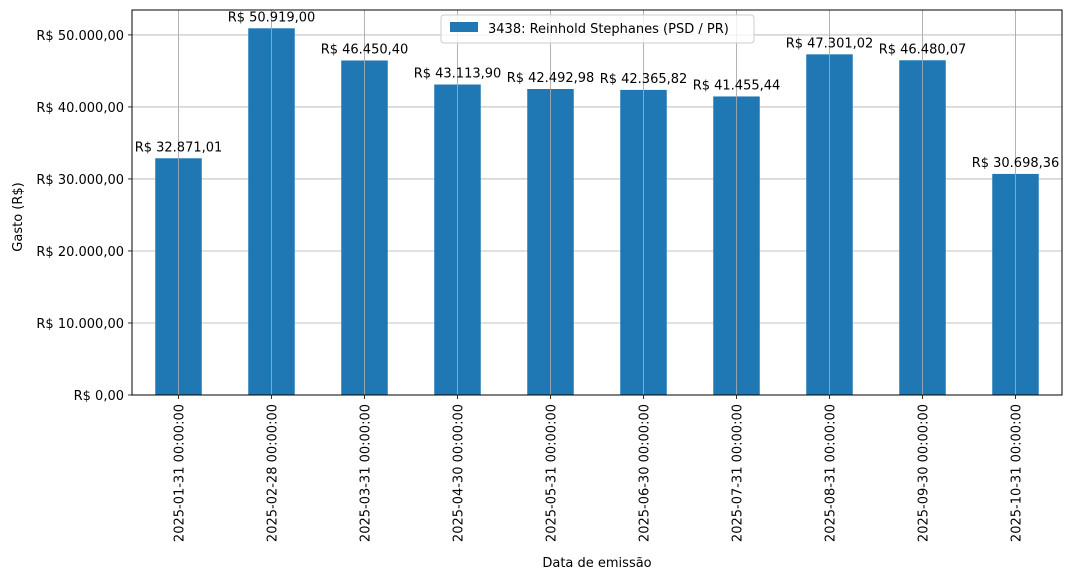 Image resolution: width=1072 pixels, height=580 pixels. Describe the element at coordinates (608, 29) in the screenshot. I see `legend-entry-label: 3438: Reinhold Stephanes (PSD / PR)` at that location.